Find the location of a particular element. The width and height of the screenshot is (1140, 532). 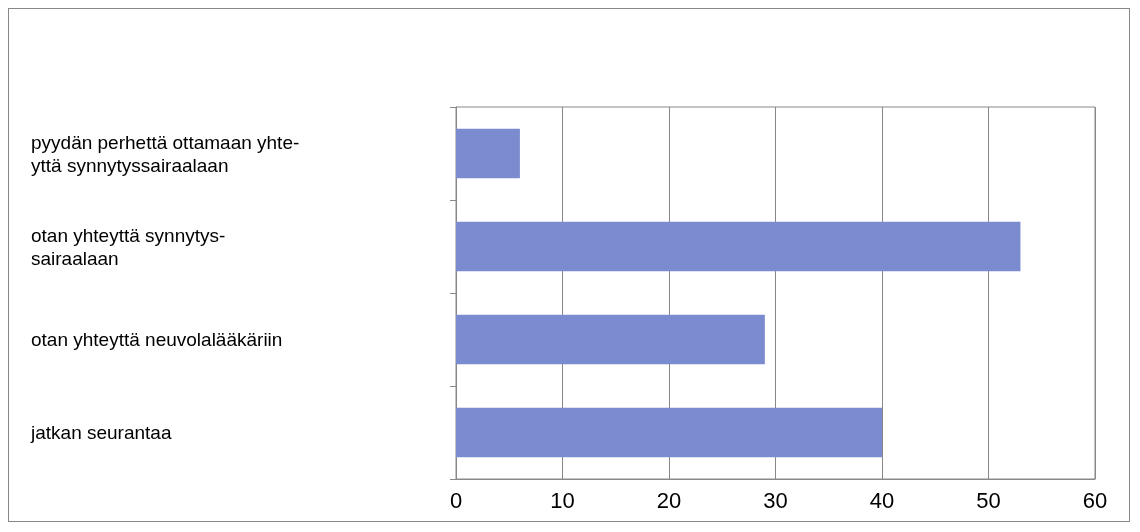

x-tick-label: 60 is located at coordinates (1095, 500).